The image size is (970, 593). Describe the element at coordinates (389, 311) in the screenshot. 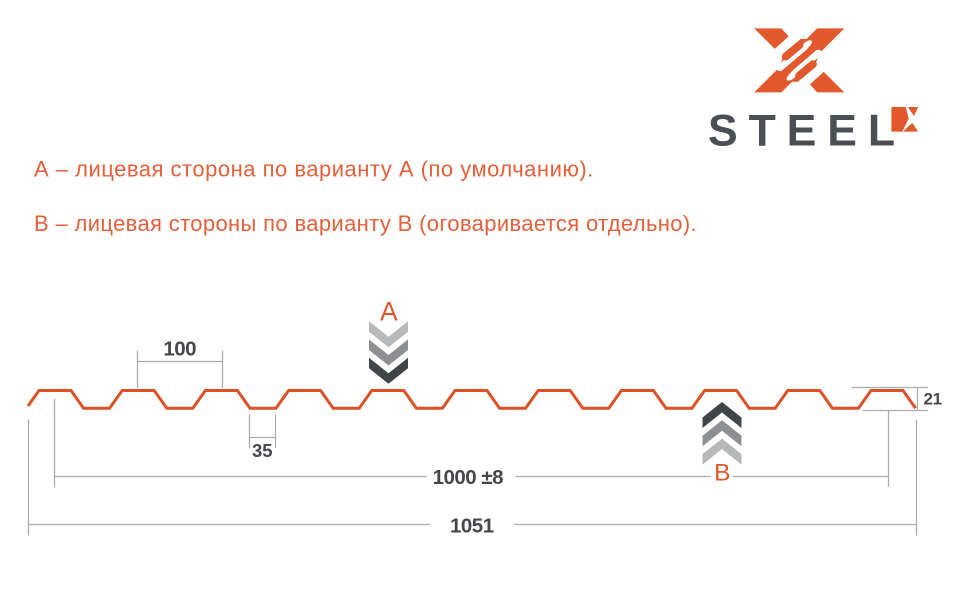

I see `svg-text: А` at that location.